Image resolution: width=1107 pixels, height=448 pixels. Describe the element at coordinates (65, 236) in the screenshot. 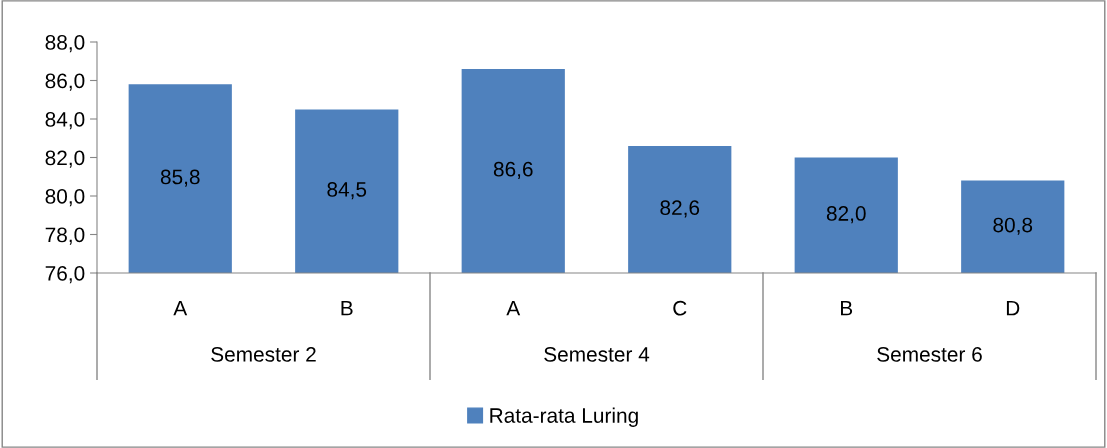

I see `y-tick-label: 78,0` at that location.